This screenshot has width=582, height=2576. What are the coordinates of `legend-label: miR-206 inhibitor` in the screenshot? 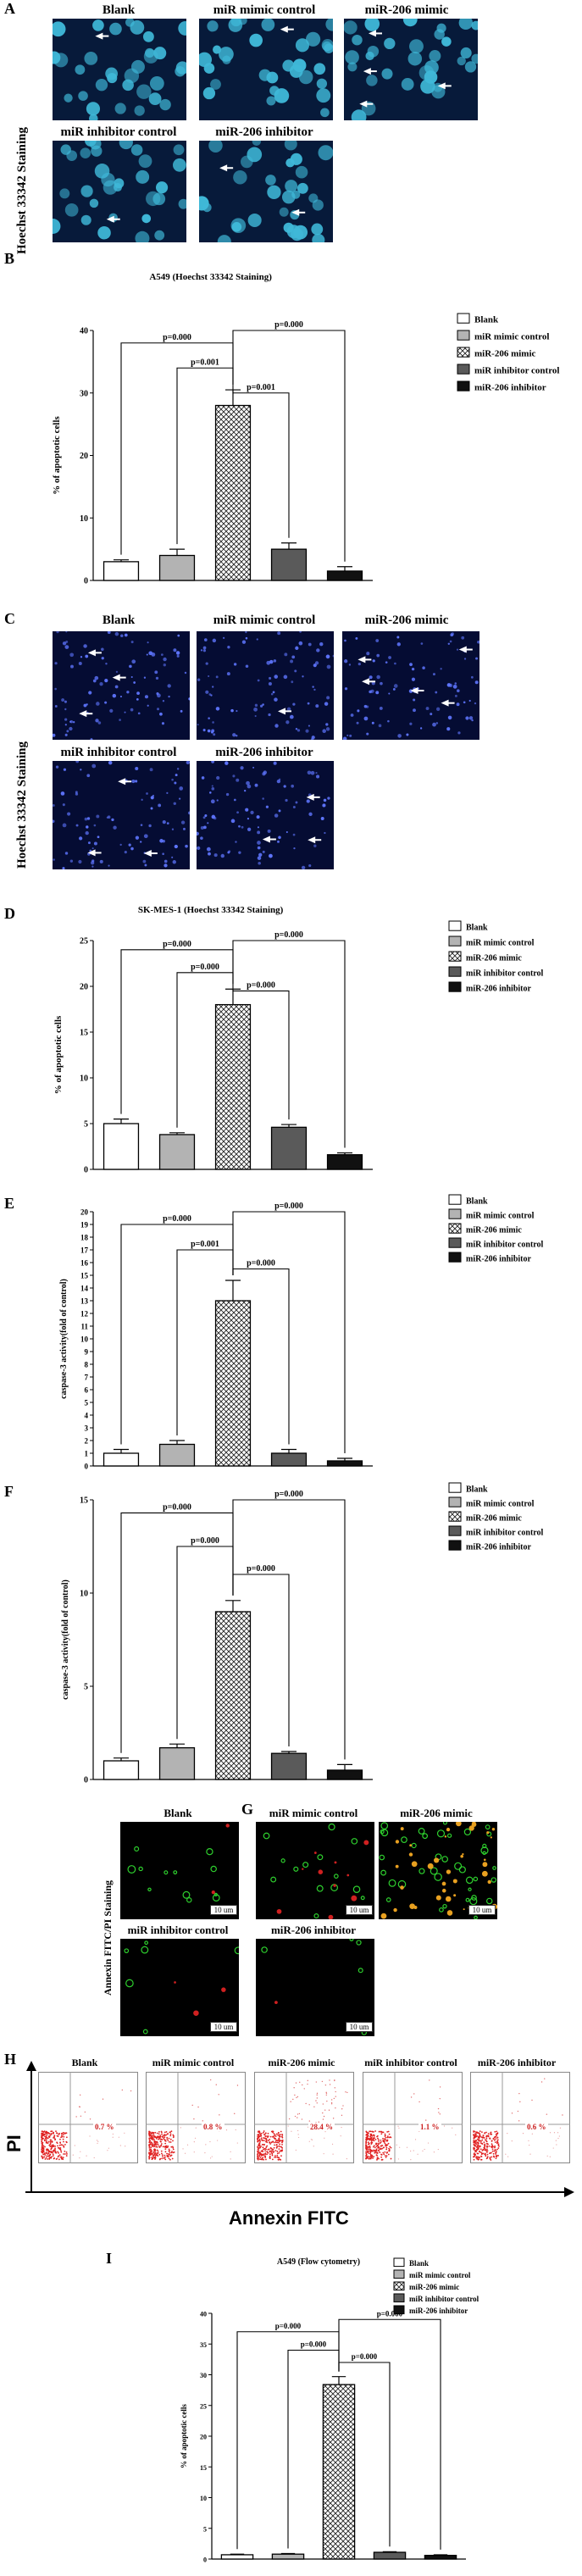 It's located at (499, 1259).